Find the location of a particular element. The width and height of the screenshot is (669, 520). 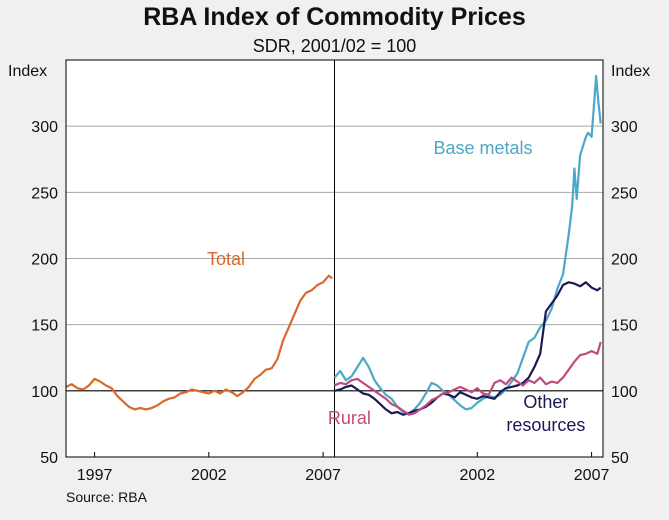

y-tick-right-300: 300 is located at coordinates (624, 127).